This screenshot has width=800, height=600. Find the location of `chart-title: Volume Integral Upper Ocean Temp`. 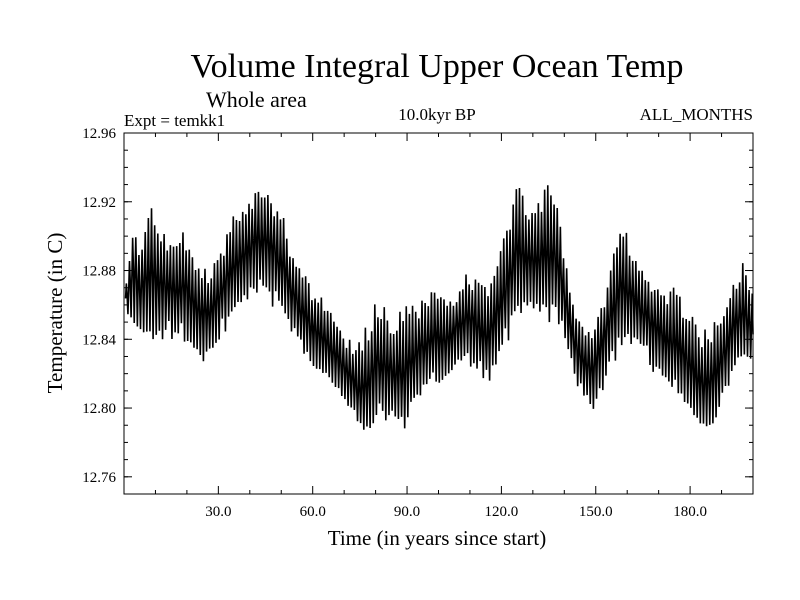

chart-title: Volume Integral Upper Ocean Temp is located at coordinates (437, 66).